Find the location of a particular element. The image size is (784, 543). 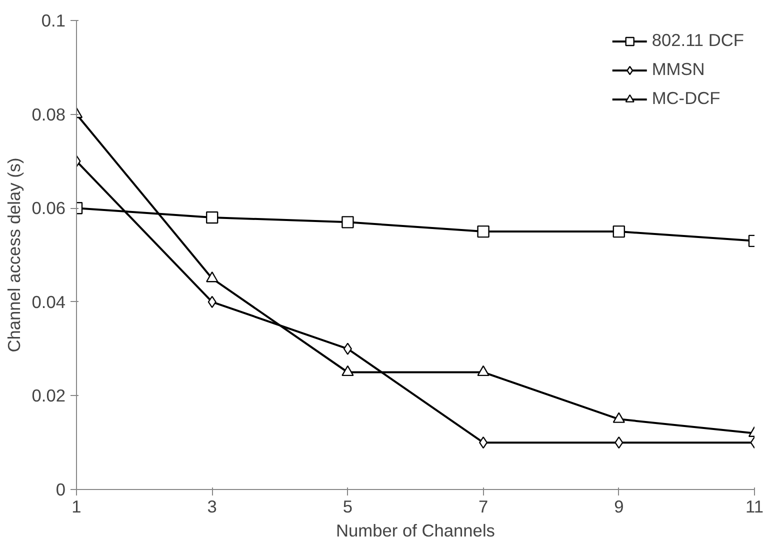

y-tick-label: 0.08 is located at coordinates (49, 114).